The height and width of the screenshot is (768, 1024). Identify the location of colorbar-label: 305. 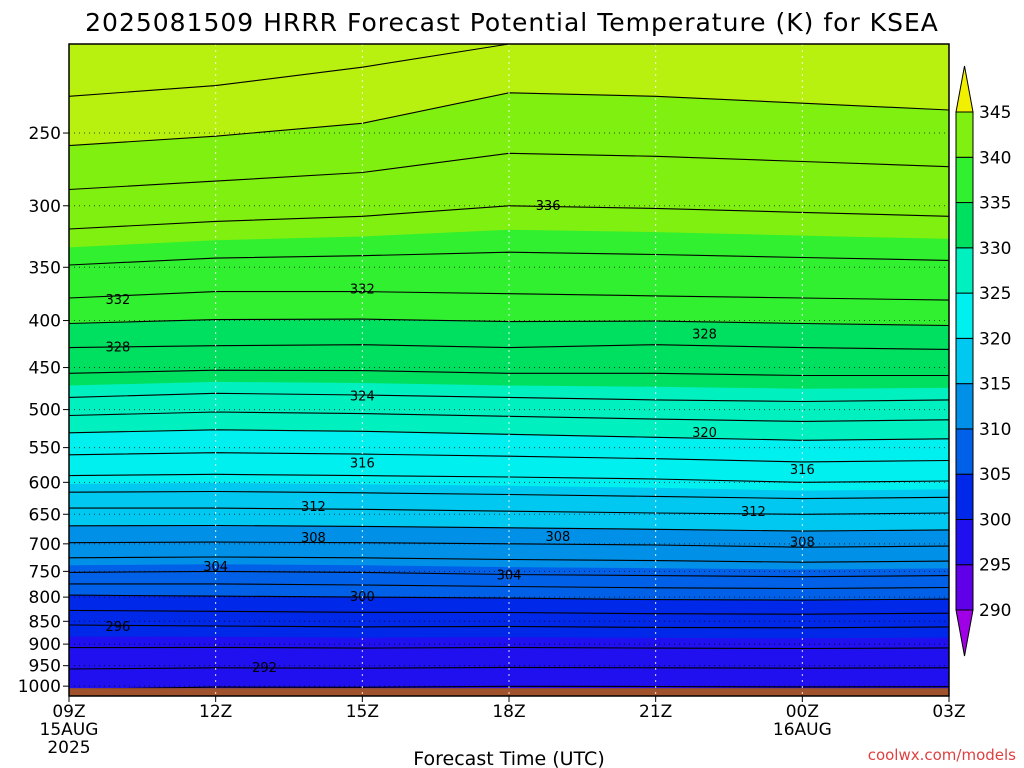
(995, 475).